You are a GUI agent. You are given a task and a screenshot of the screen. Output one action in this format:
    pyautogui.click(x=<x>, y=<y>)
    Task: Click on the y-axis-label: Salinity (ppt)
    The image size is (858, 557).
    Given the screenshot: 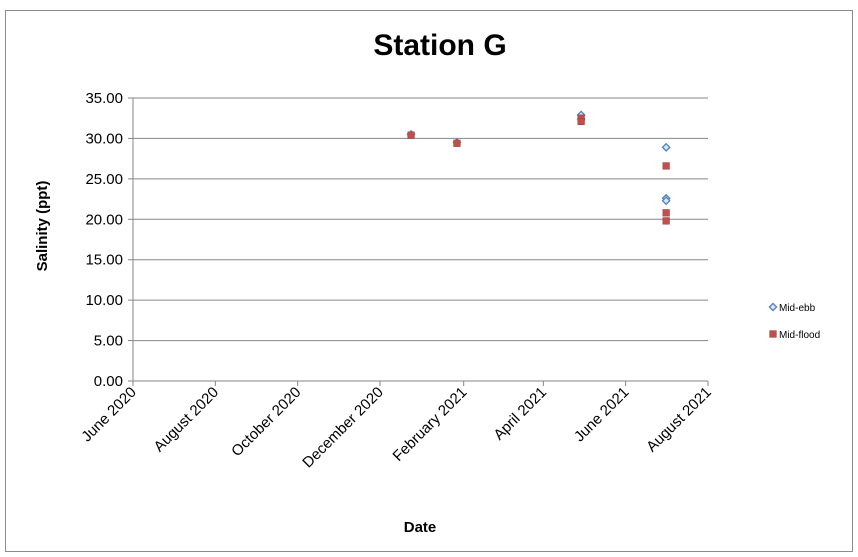 What is the action you would take?
    pyautogui.click(x=42, y=226)
    